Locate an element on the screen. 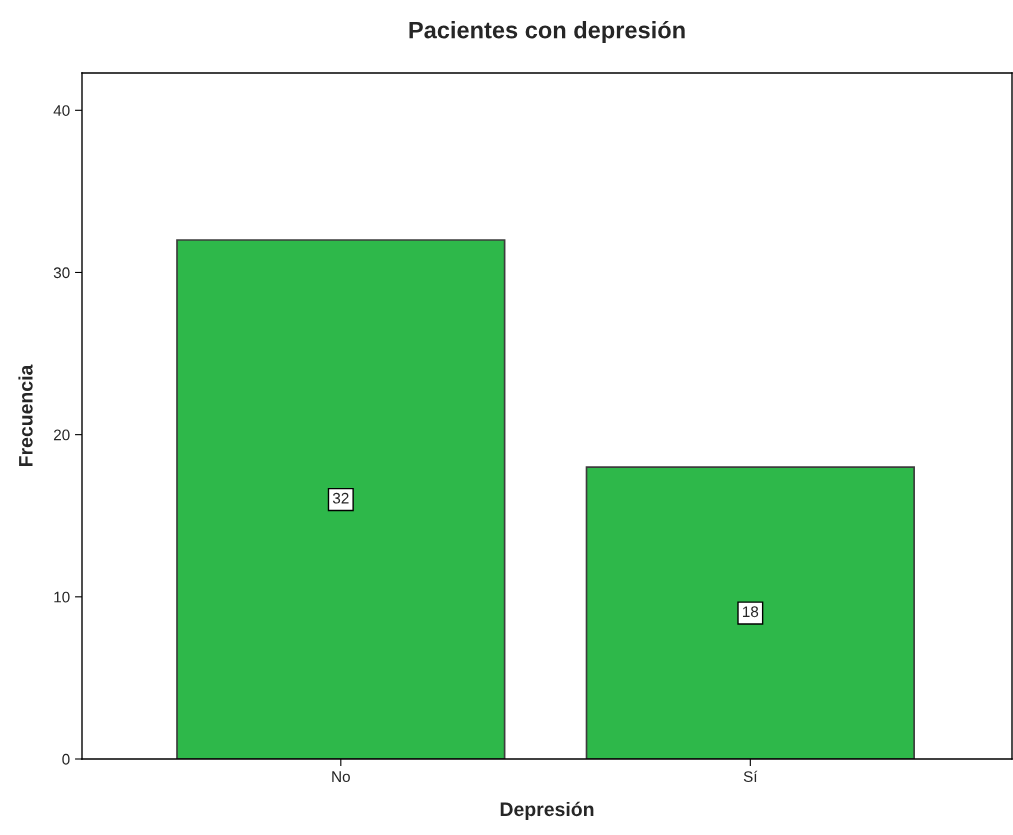 The image size is (1013, 835). chart-title: Pacientes con depresión is located at coordinates (547, 32).